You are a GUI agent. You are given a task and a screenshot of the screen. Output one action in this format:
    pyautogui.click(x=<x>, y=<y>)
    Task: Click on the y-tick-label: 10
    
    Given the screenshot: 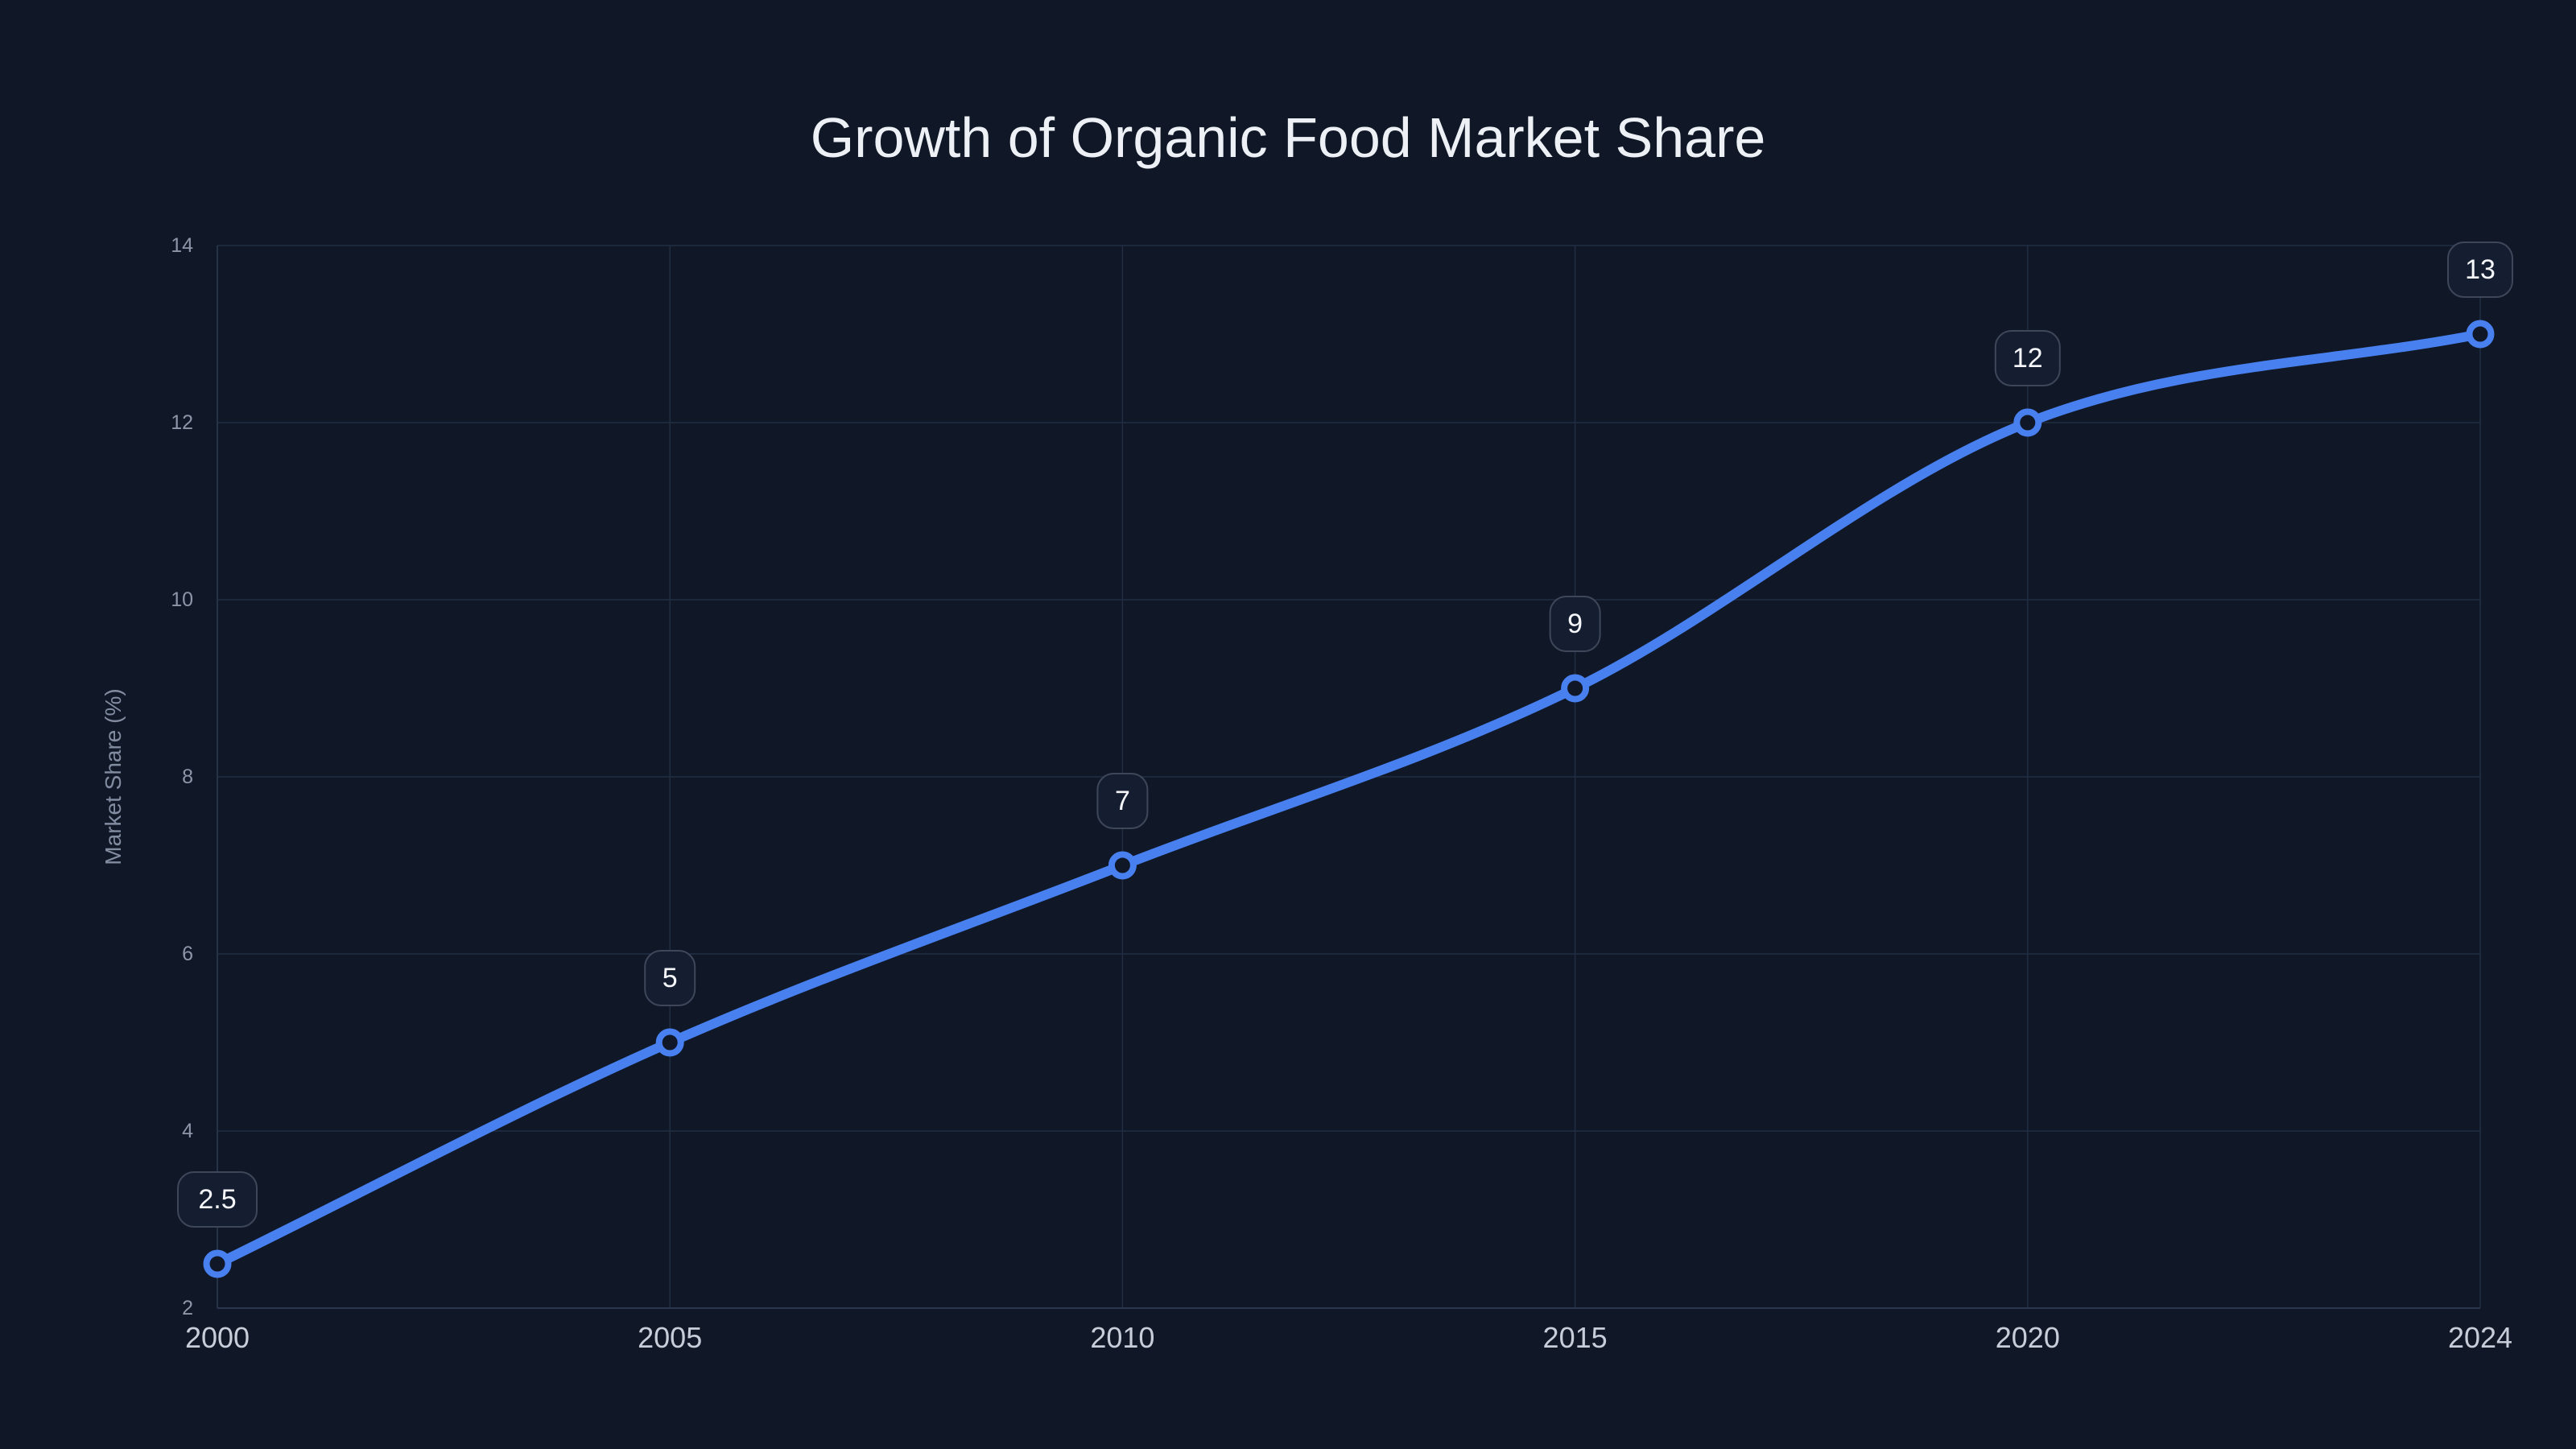 What is the action you would take?
    pyautogui.click(x=182, y=599)
    